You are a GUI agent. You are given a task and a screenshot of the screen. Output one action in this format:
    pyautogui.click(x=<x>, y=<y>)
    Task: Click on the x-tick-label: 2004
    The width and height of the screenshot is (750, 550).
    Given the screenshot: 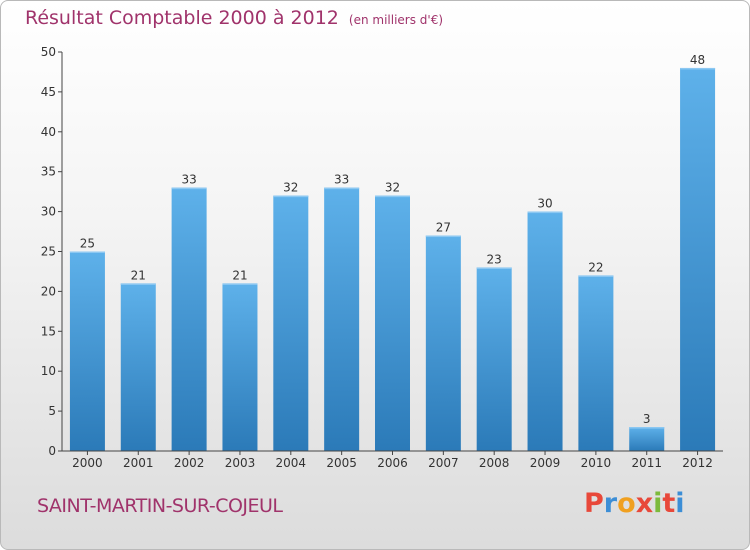 What is the action you would take?
    pyautogui.click(x=291, y=463)
    